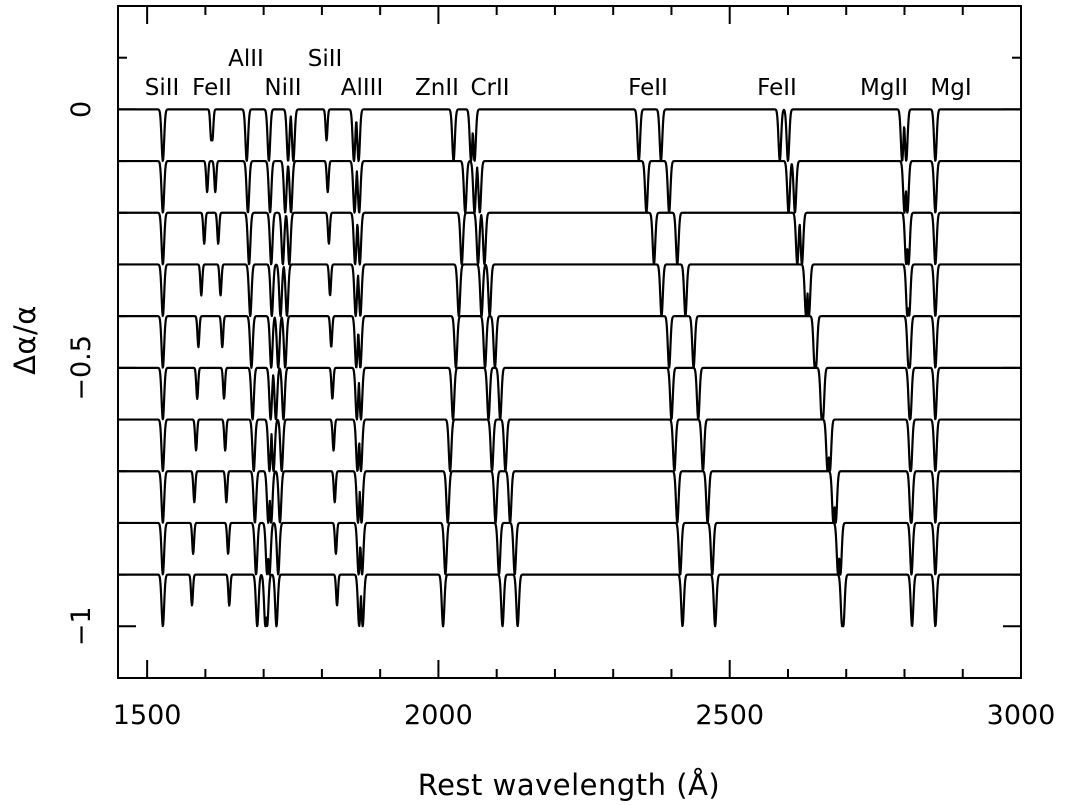 The width and height of the screenshot is (1073, 805). Describe the element at coordinates (362, 88) in the screenshot. I see `ion-label-aliii: AlIII` at that location.